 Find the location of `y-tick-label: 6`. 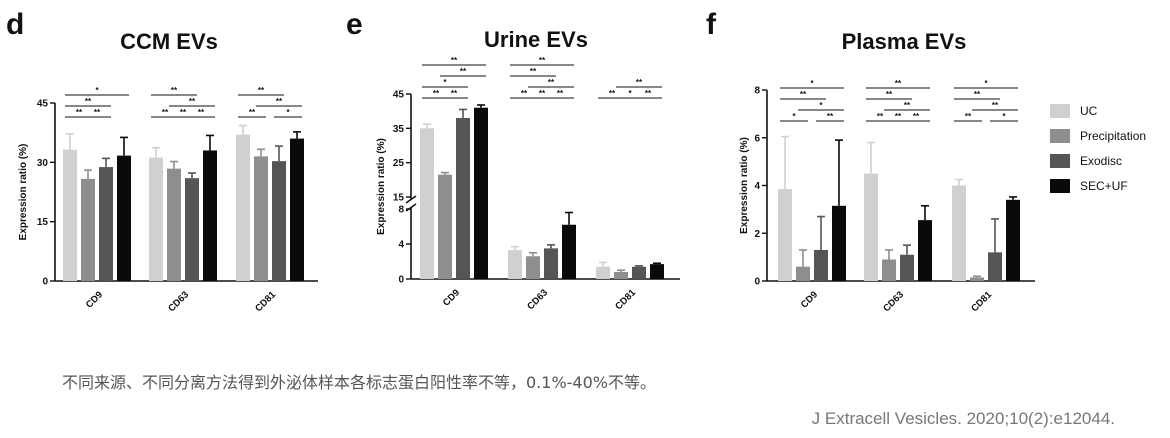

y-tick-label: 6 is located at coordinates (757, 138).